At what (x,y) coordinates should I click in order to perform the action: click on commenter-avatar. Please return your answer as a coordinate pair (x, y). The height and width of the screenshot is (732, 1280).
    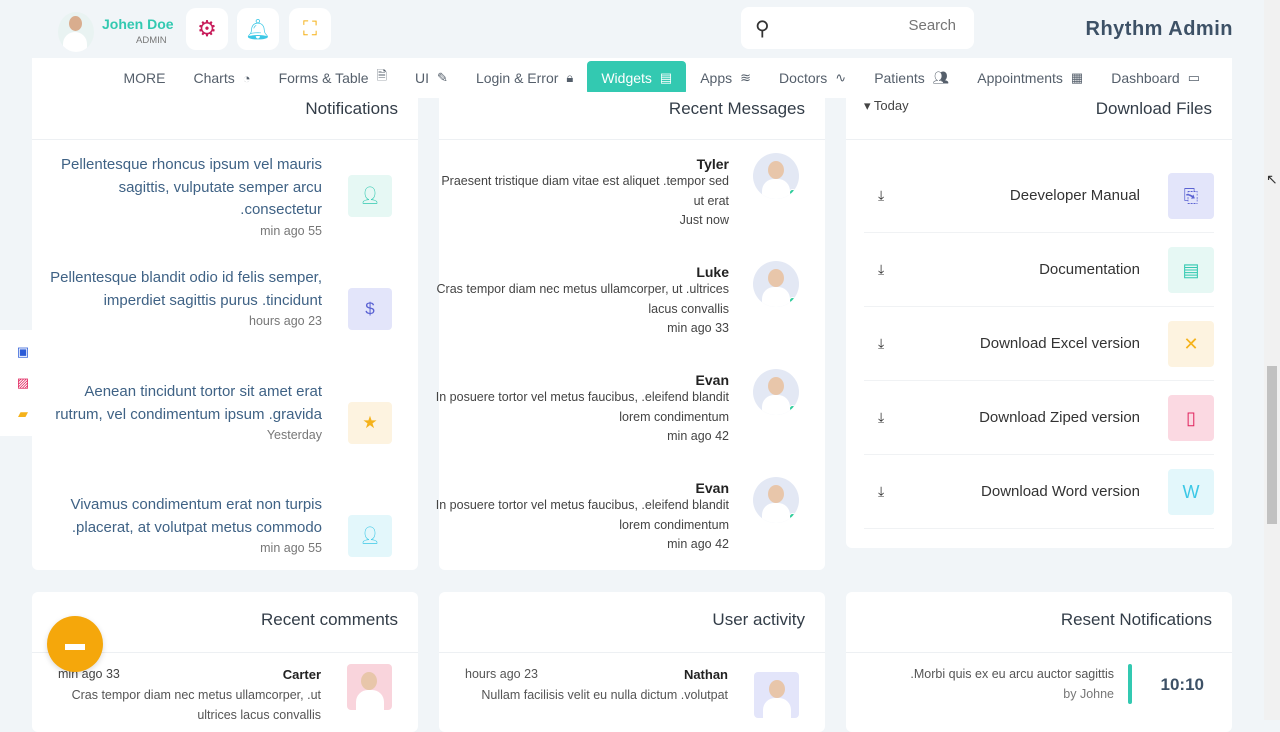
    Looking at the image, I should click on (369, 687).